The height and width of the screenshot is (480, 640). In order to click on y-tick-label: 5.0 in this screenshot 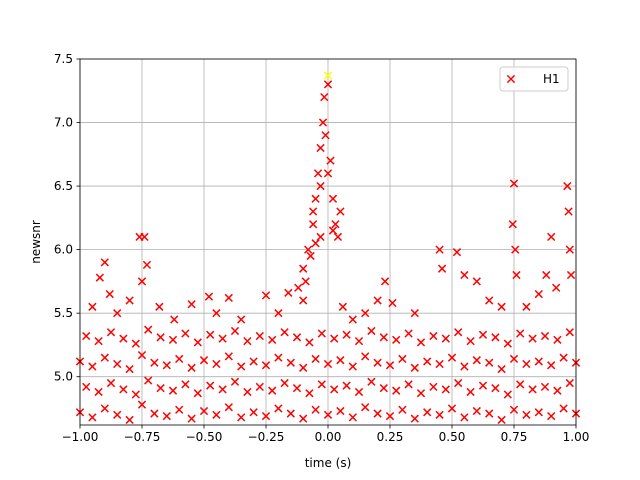, I will do `click(63, 377)`.